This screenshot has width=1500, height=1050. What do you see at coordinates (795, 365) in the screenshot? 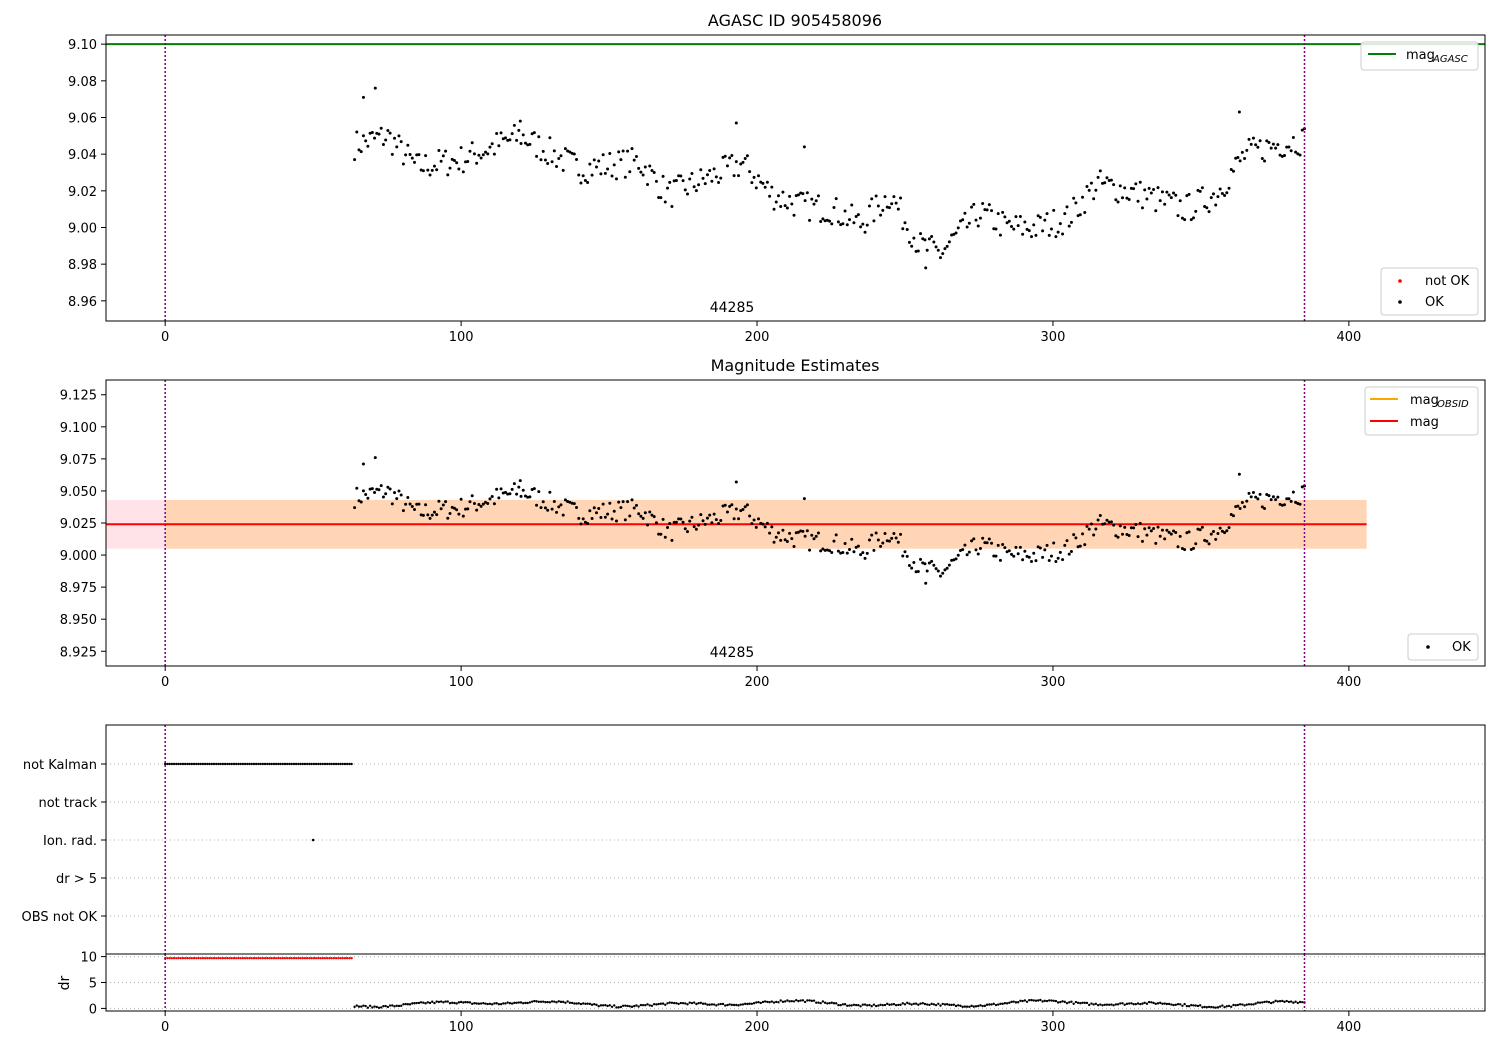
I see `panel-mag-estimates-title: Magnitude Estimates` at bounding box center [795, 365].